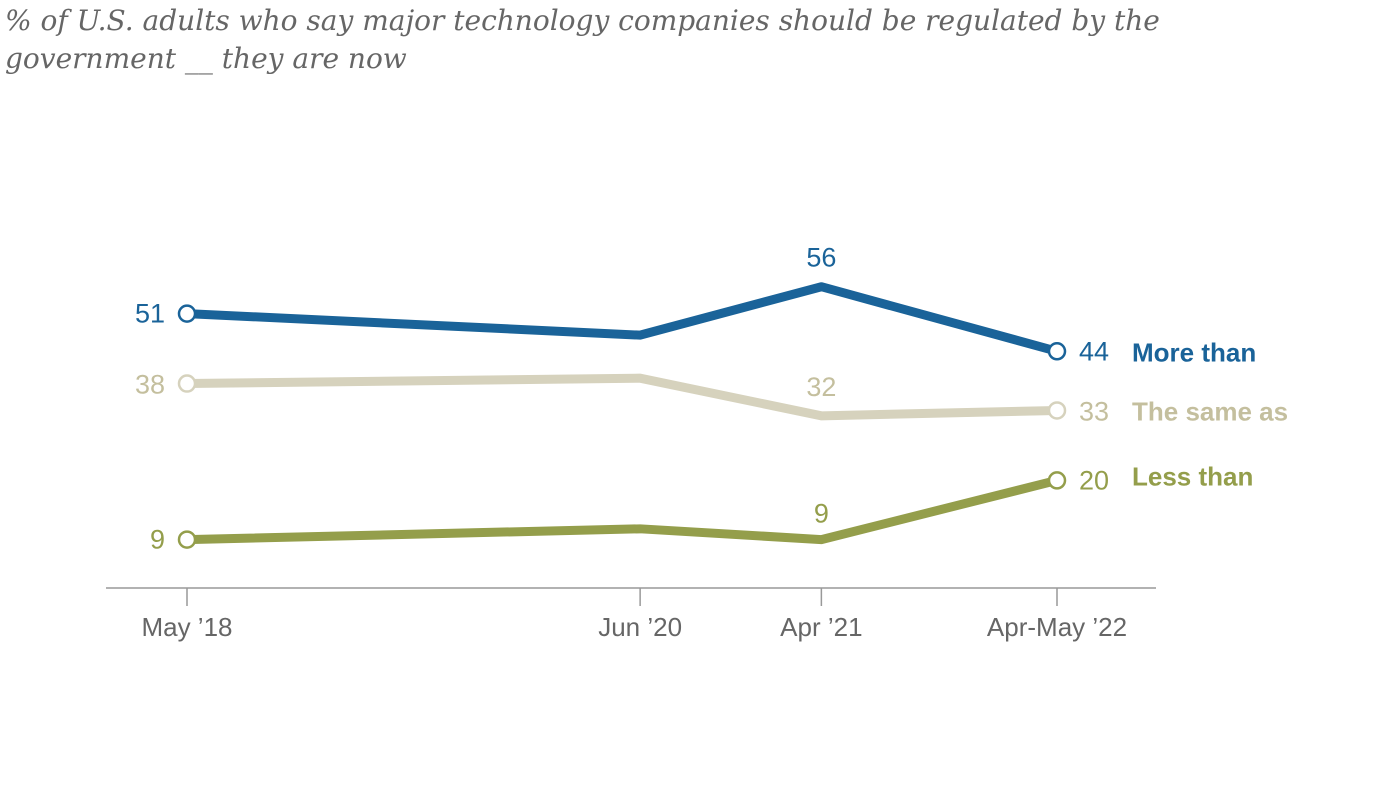 The image size is (1400, 789). I want to click on x-tick-label: Jun ’20, so click(640, 627).